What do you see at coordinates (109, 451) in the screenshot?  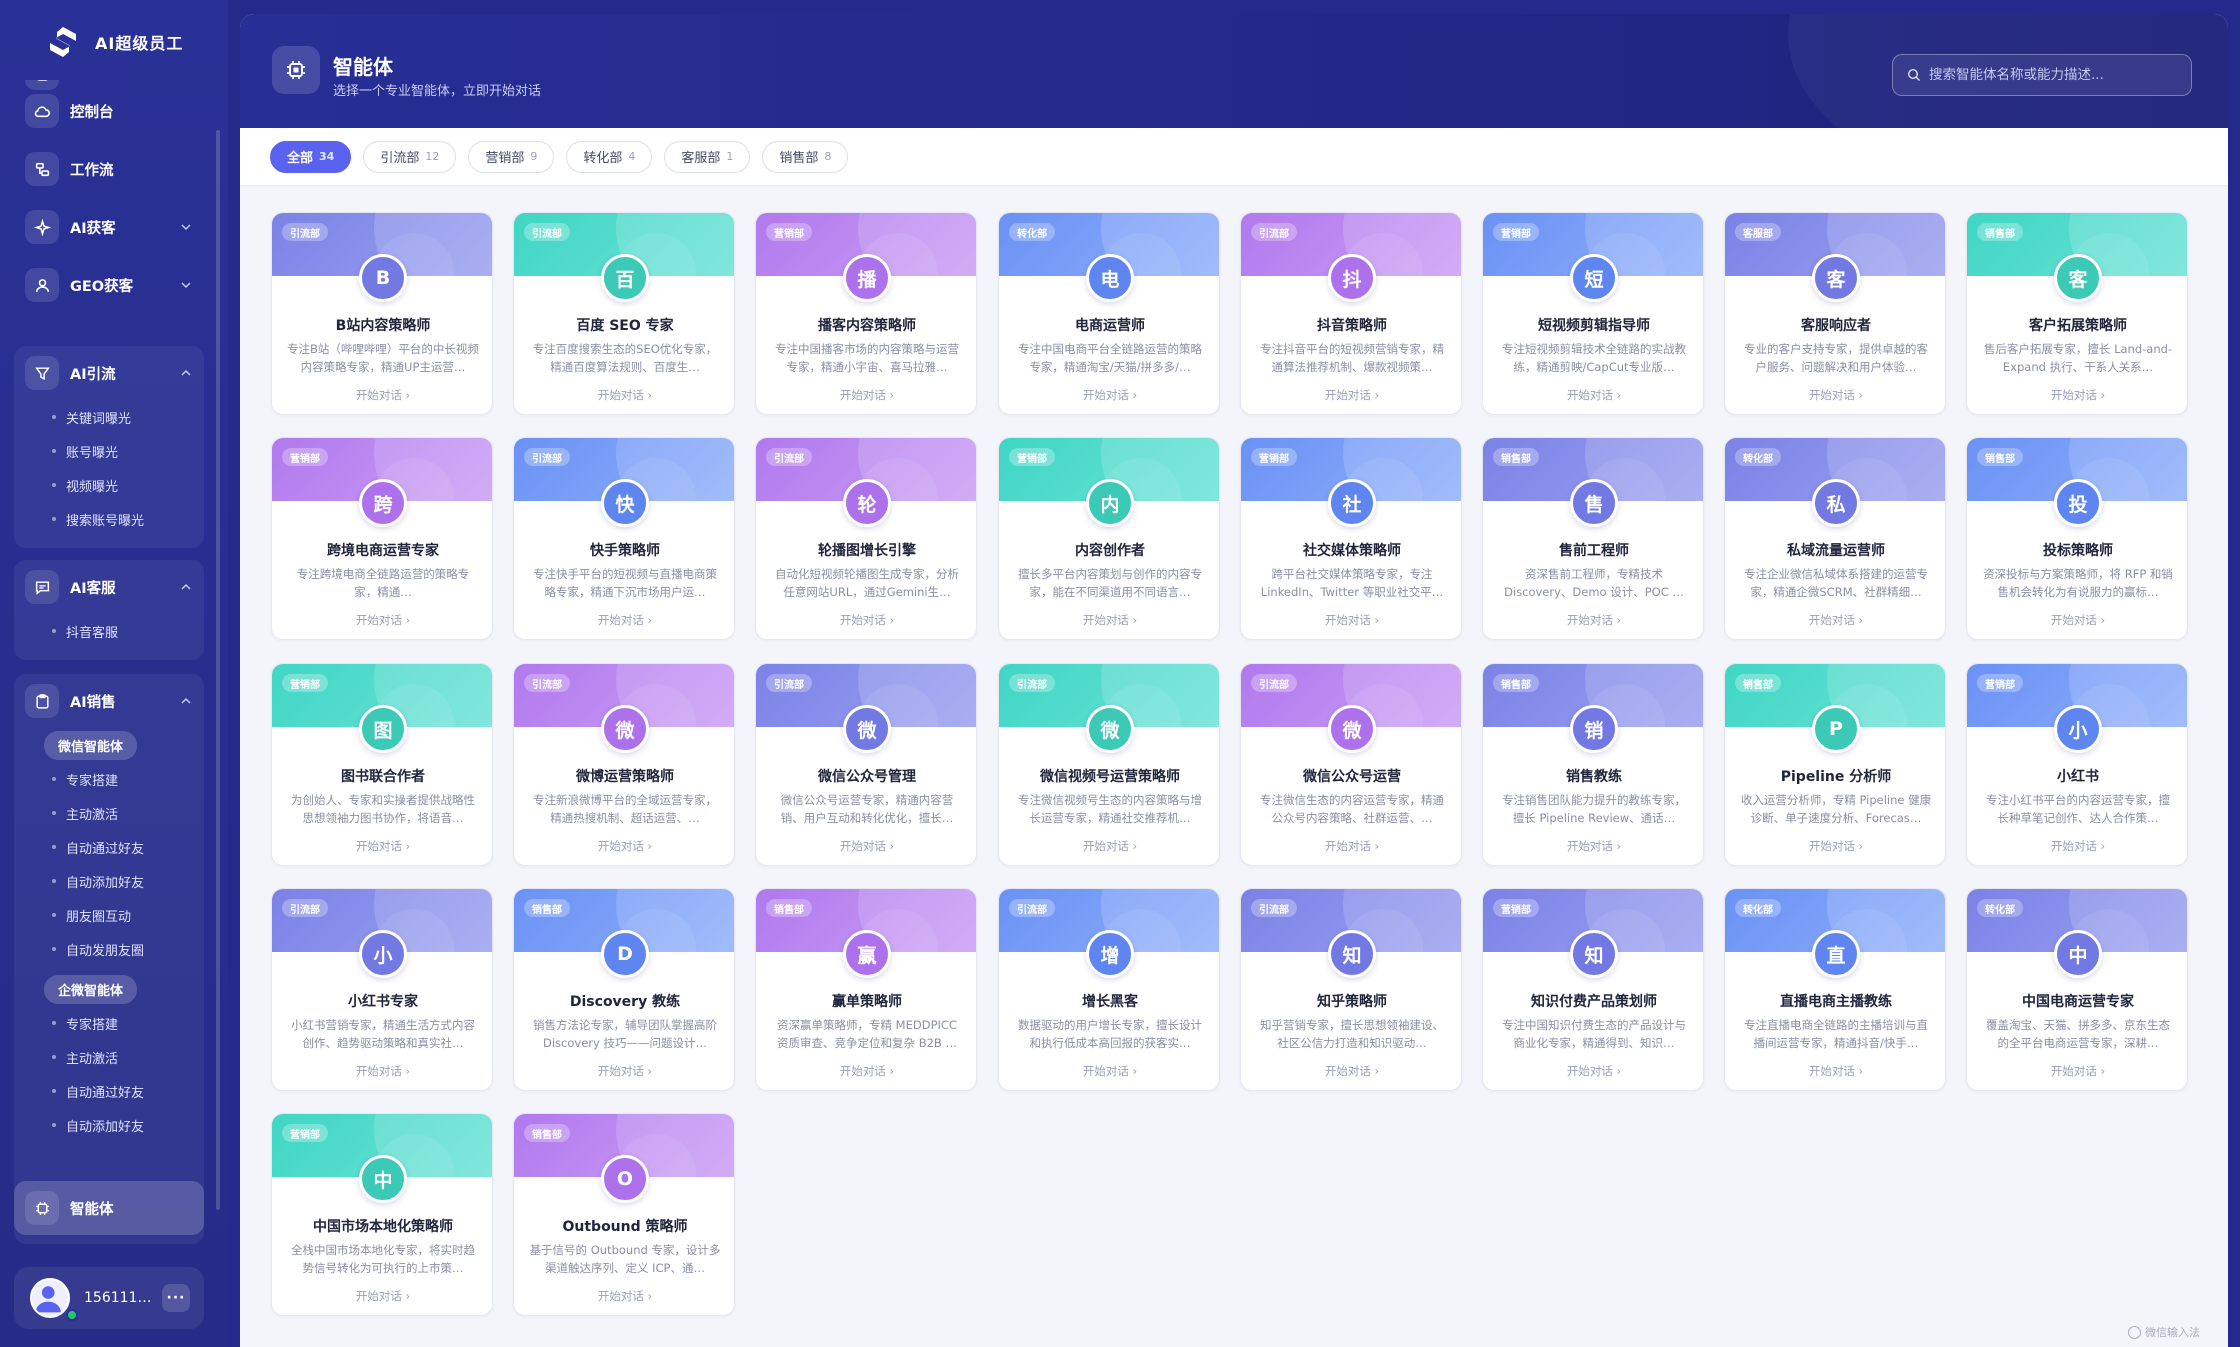 I see `sidebar-subitem-account-exposure: 账号曝光` at bounding box center [109, 451].